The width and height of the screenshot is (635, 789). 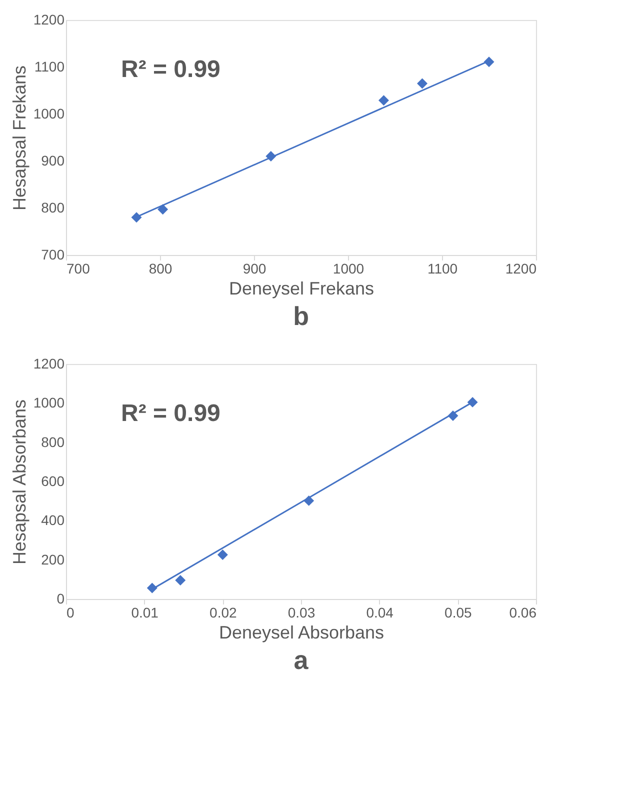 What do you see at coordinates (78, 268) in the screenshot?
I see `x-tick-label: 700` at bounding box center [78, 268].